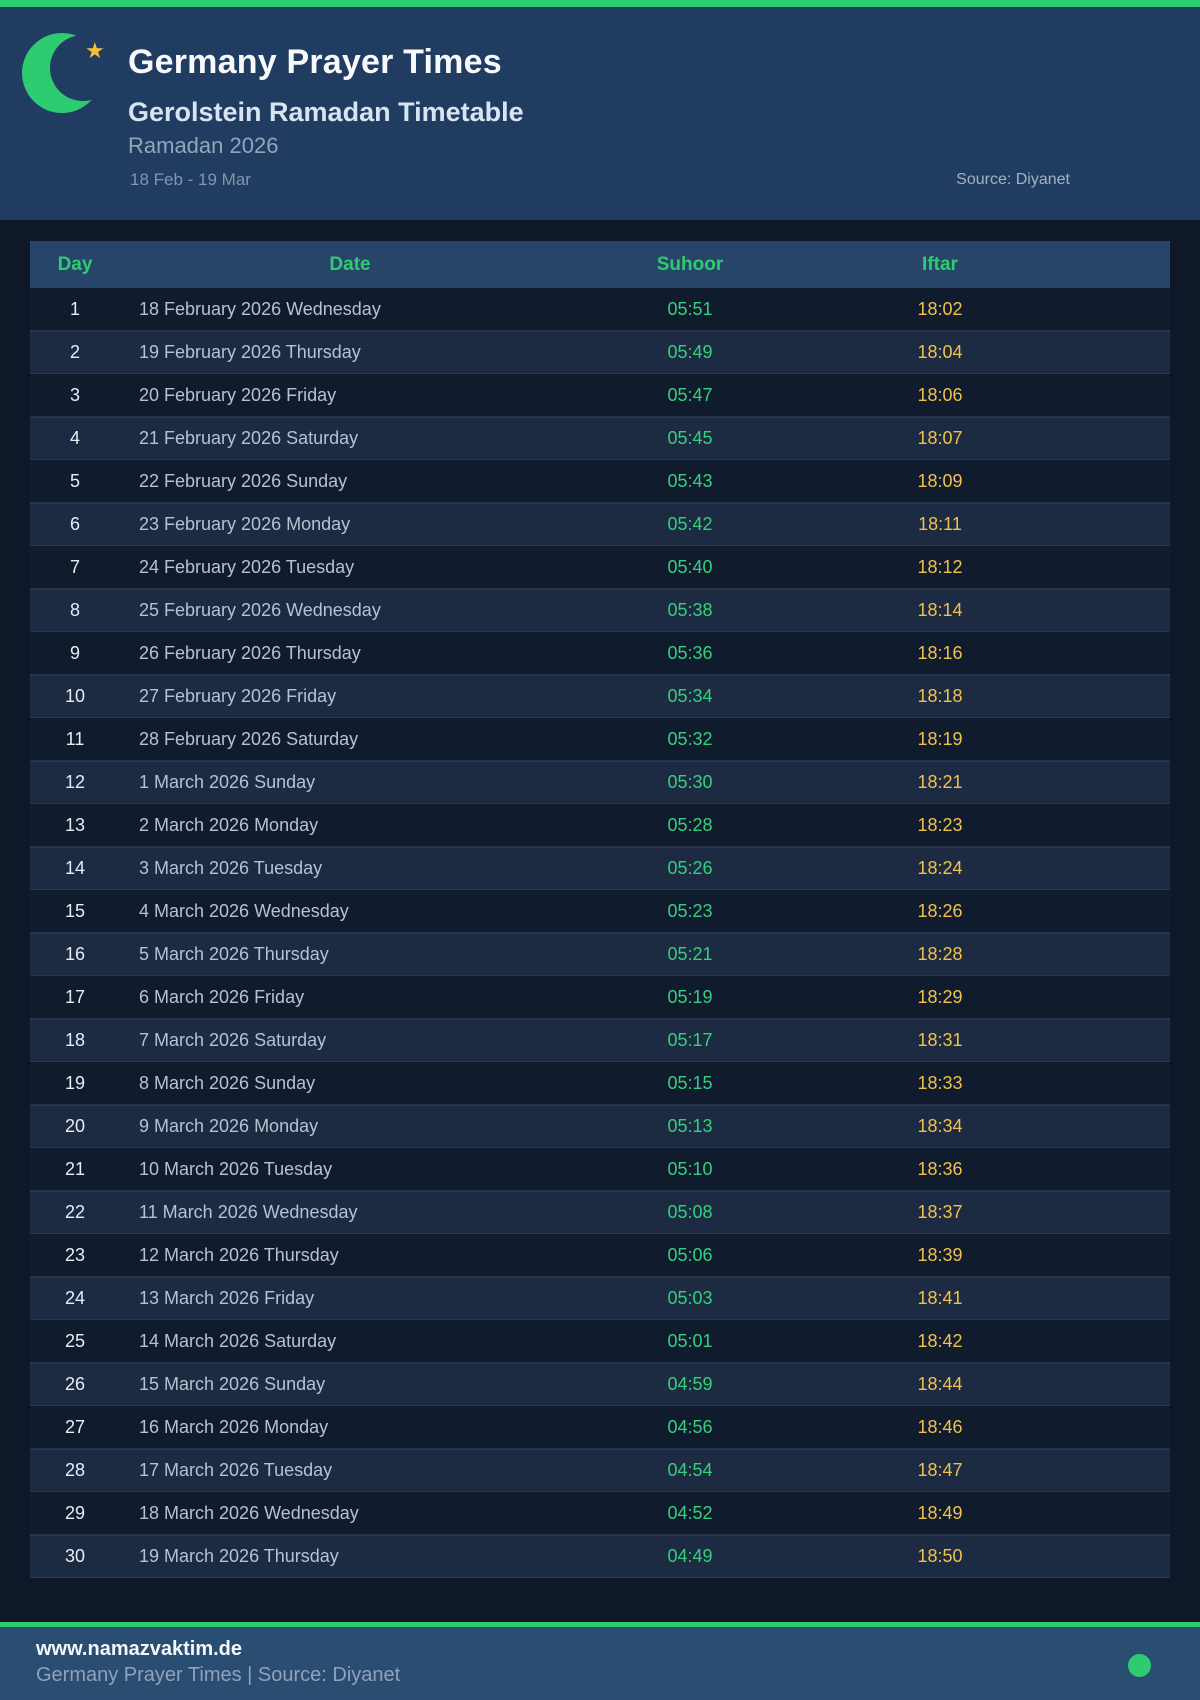 This screenshot has height=1700, width=1200. What do you see at coordinates (248, 1212) in the screenshot?
I see `date-cell: 11 March 2026 Wednesday` at bounding box center [248, 1212].